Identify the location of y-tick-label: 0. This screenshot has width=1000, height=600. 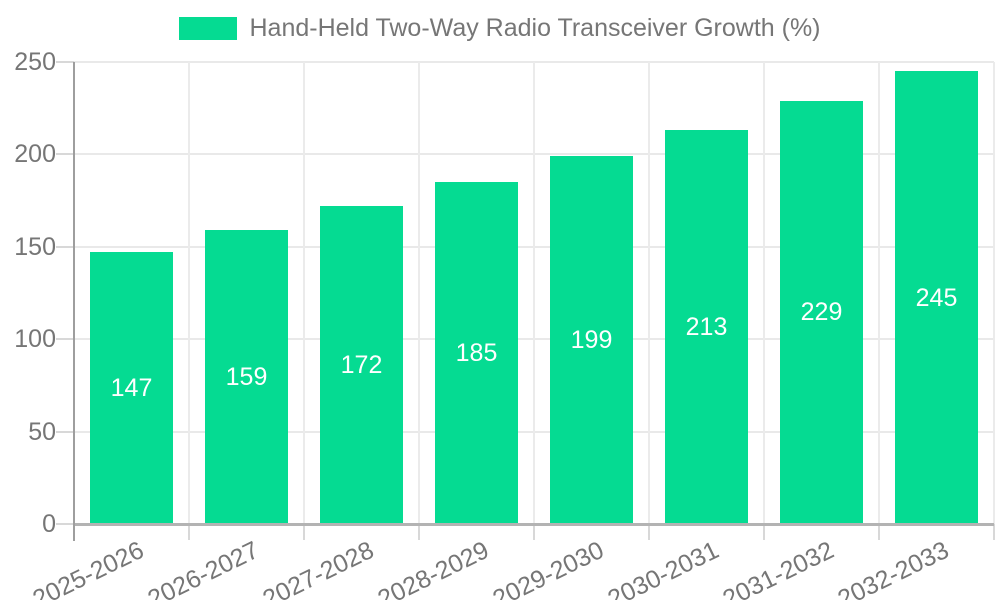
(49, 524).